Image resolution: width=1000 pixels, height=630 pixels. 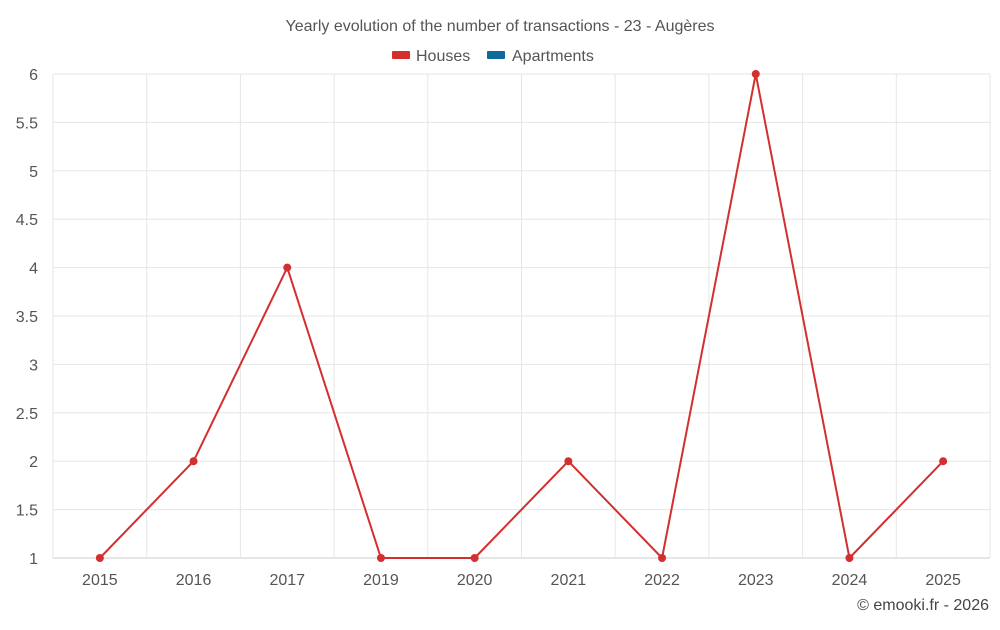 I want to click on y-tick-label: 4, so click(x=33, y=269).